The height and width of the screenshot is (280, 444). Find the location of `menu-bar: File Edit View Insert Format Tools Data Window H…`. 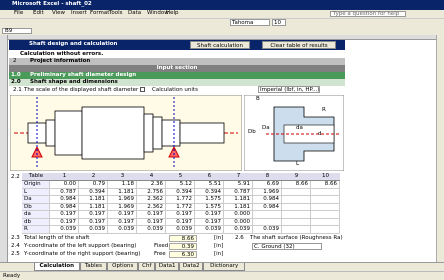

menu-bar: File Edit View Insert Format Tools Data Window H… is located at coordinates (222, 14).